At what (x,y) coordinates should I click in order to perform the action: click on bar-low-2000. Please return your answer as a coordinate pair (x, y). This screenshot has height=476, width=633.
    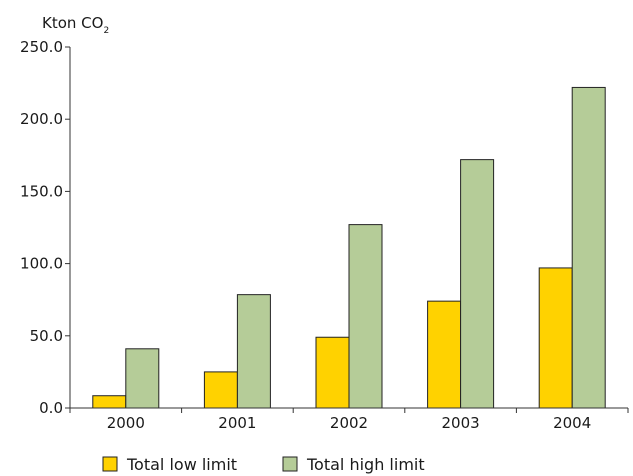
    Looking at the image, I should click on (109, 402).